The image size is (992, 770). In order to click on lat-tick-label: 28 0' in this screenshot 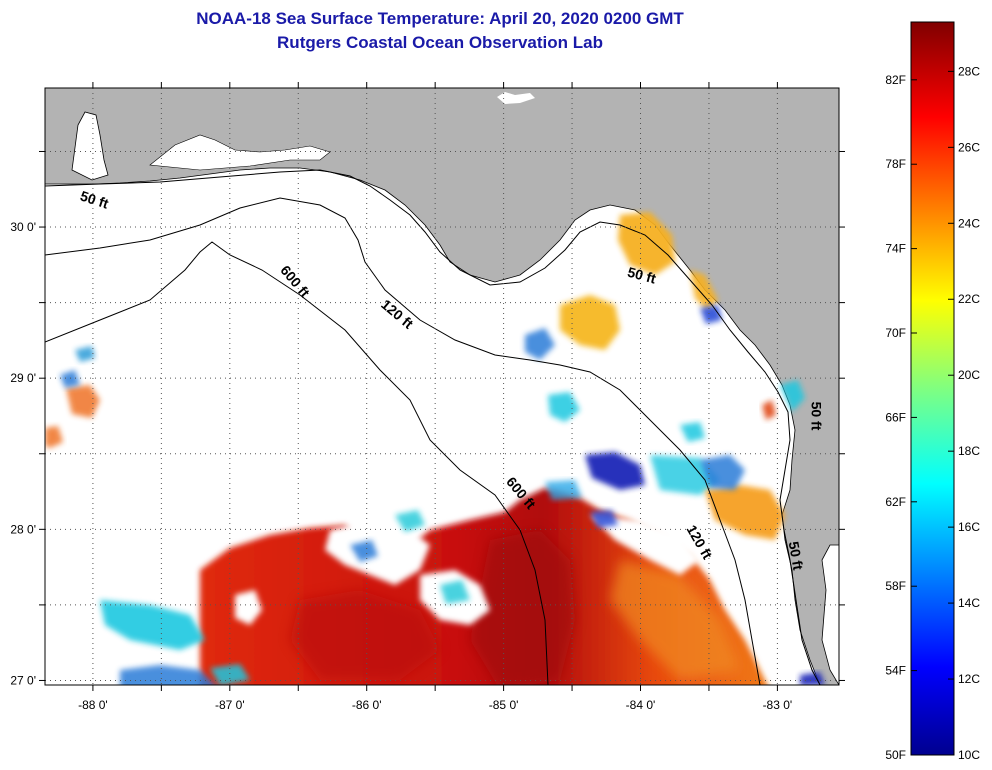, I will do `click(23, 529)`.